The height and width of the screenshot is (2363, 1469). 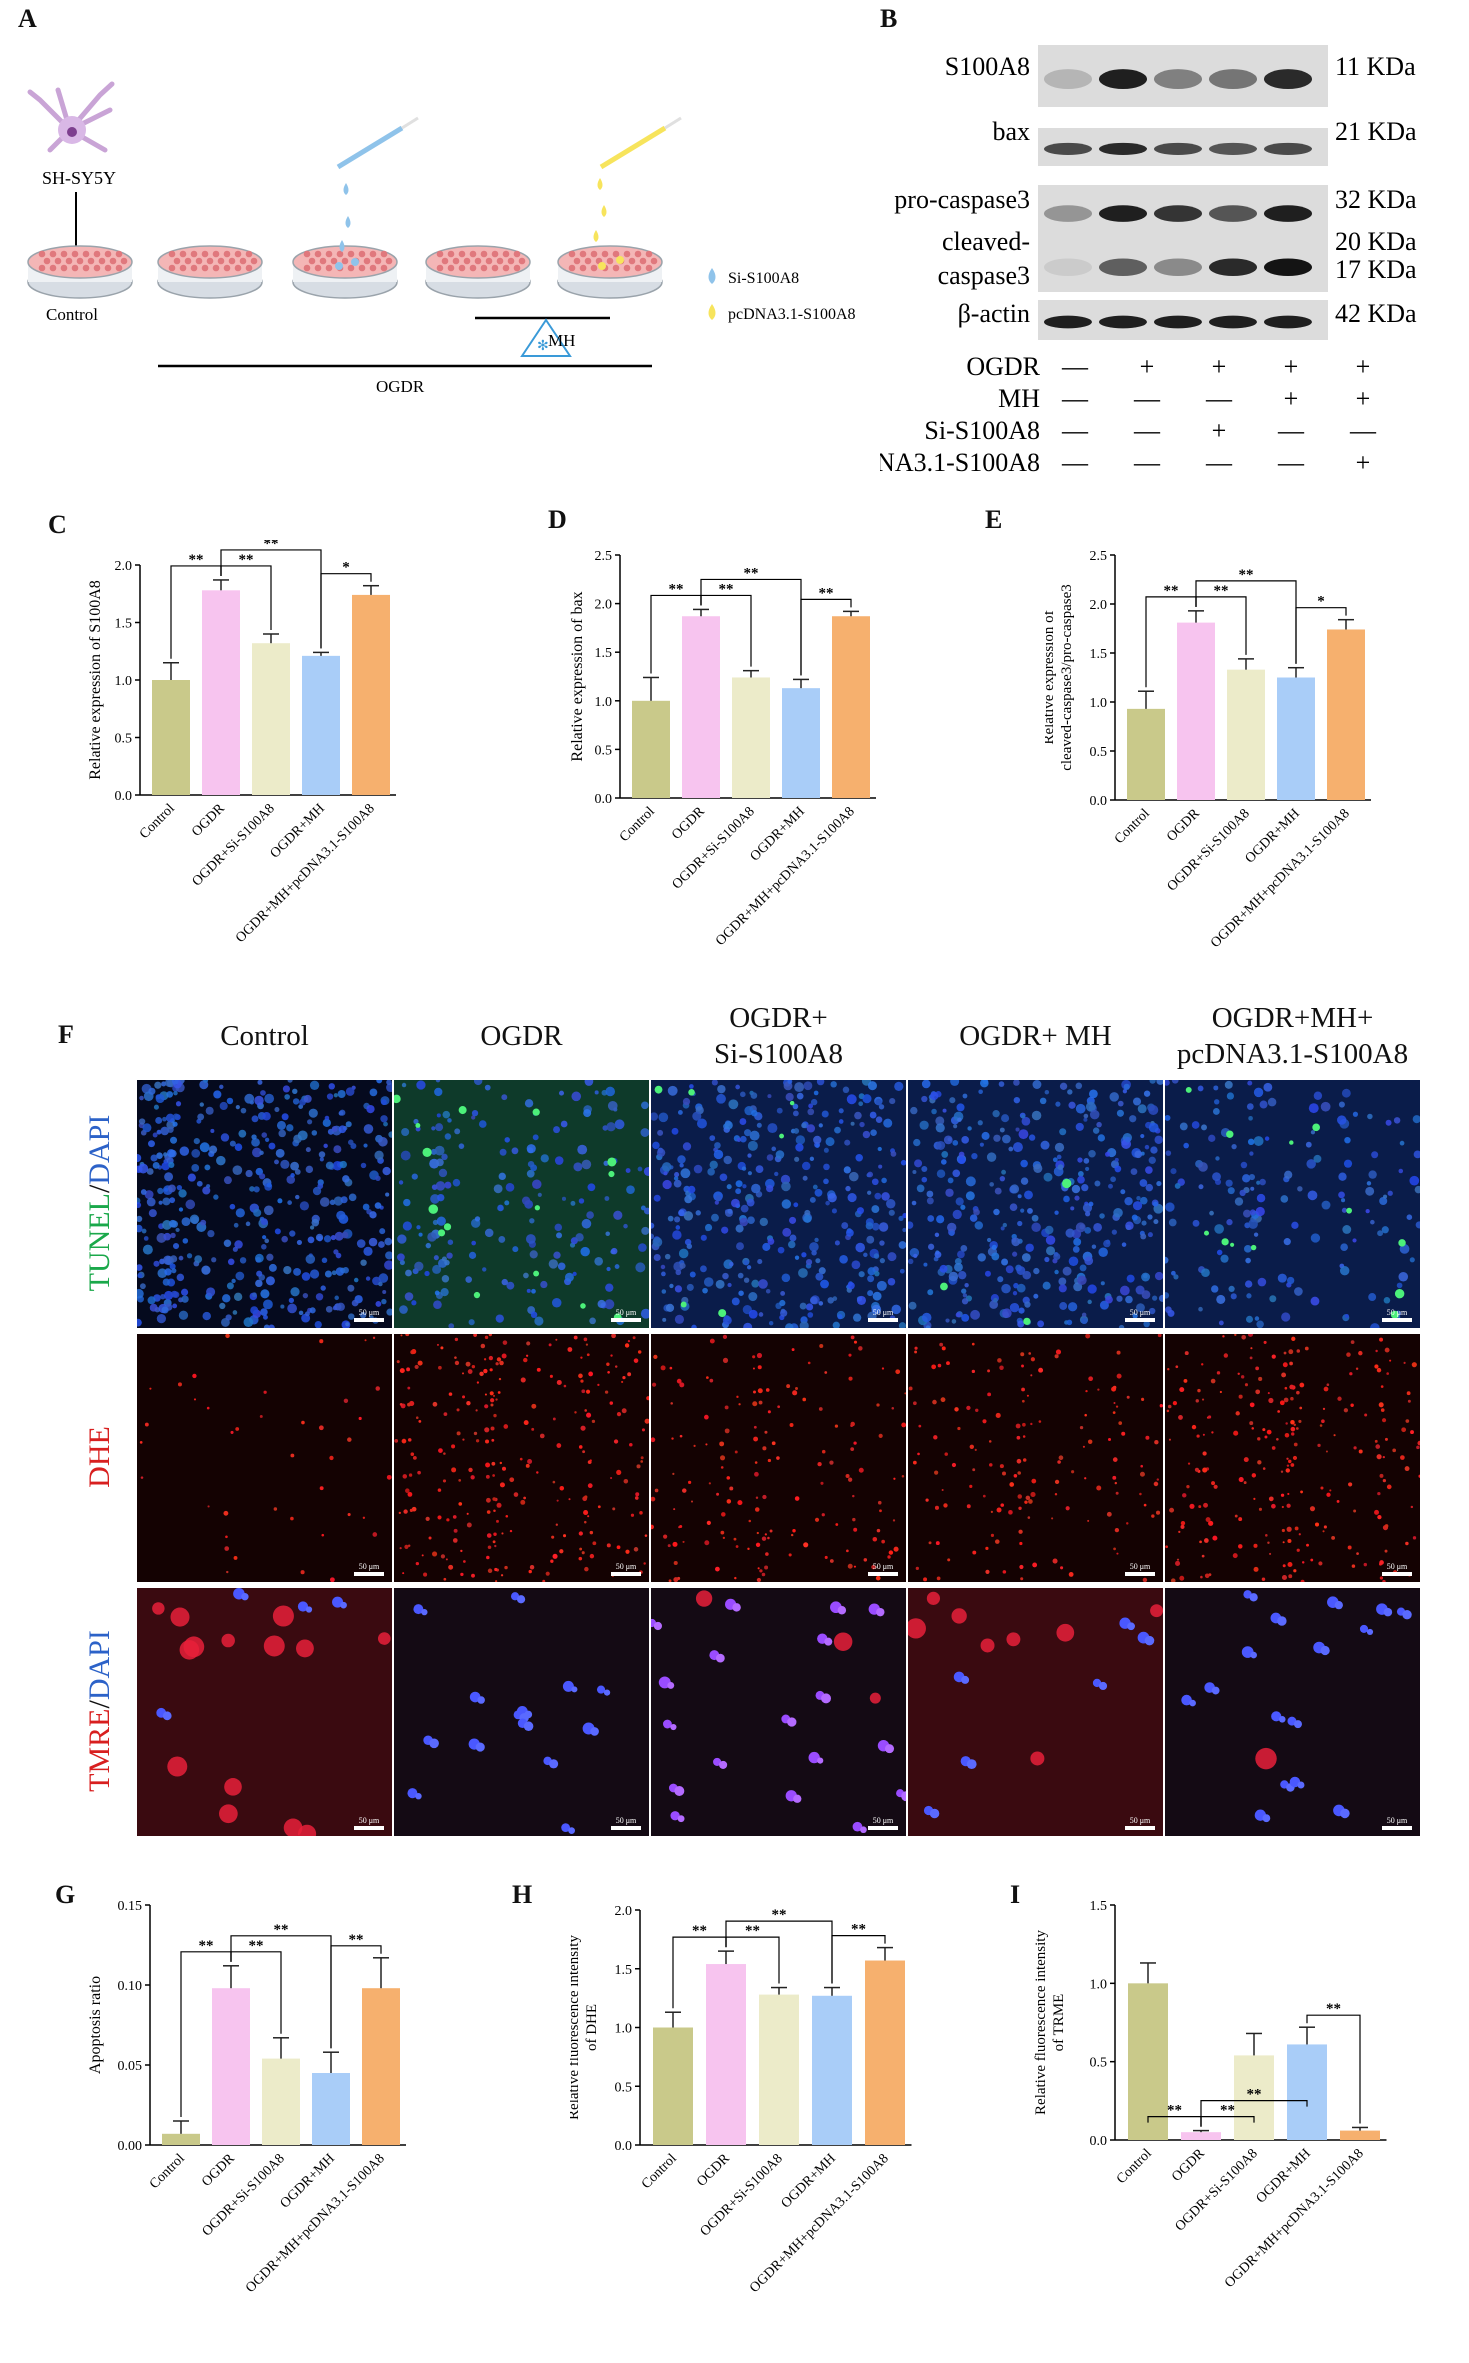 I want to click on svg-text: Si-S100A8, so click(x=763, y=278).